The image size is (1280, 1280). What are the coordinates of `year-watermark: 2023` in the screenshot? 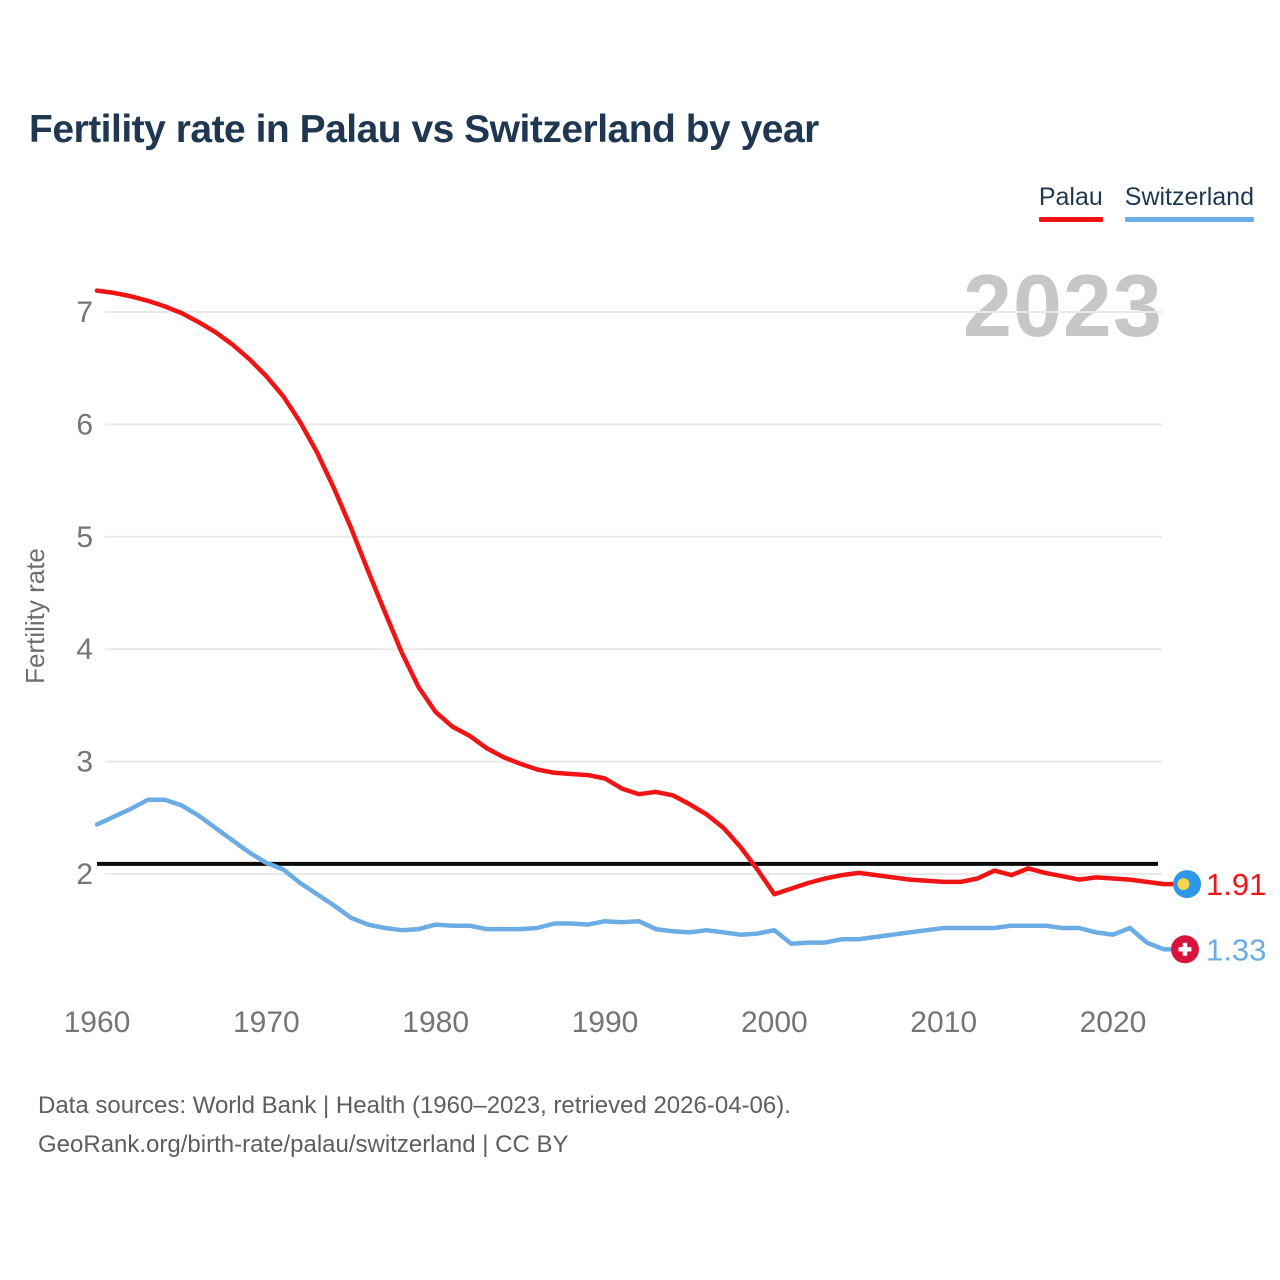 It's located at (1063, 305).